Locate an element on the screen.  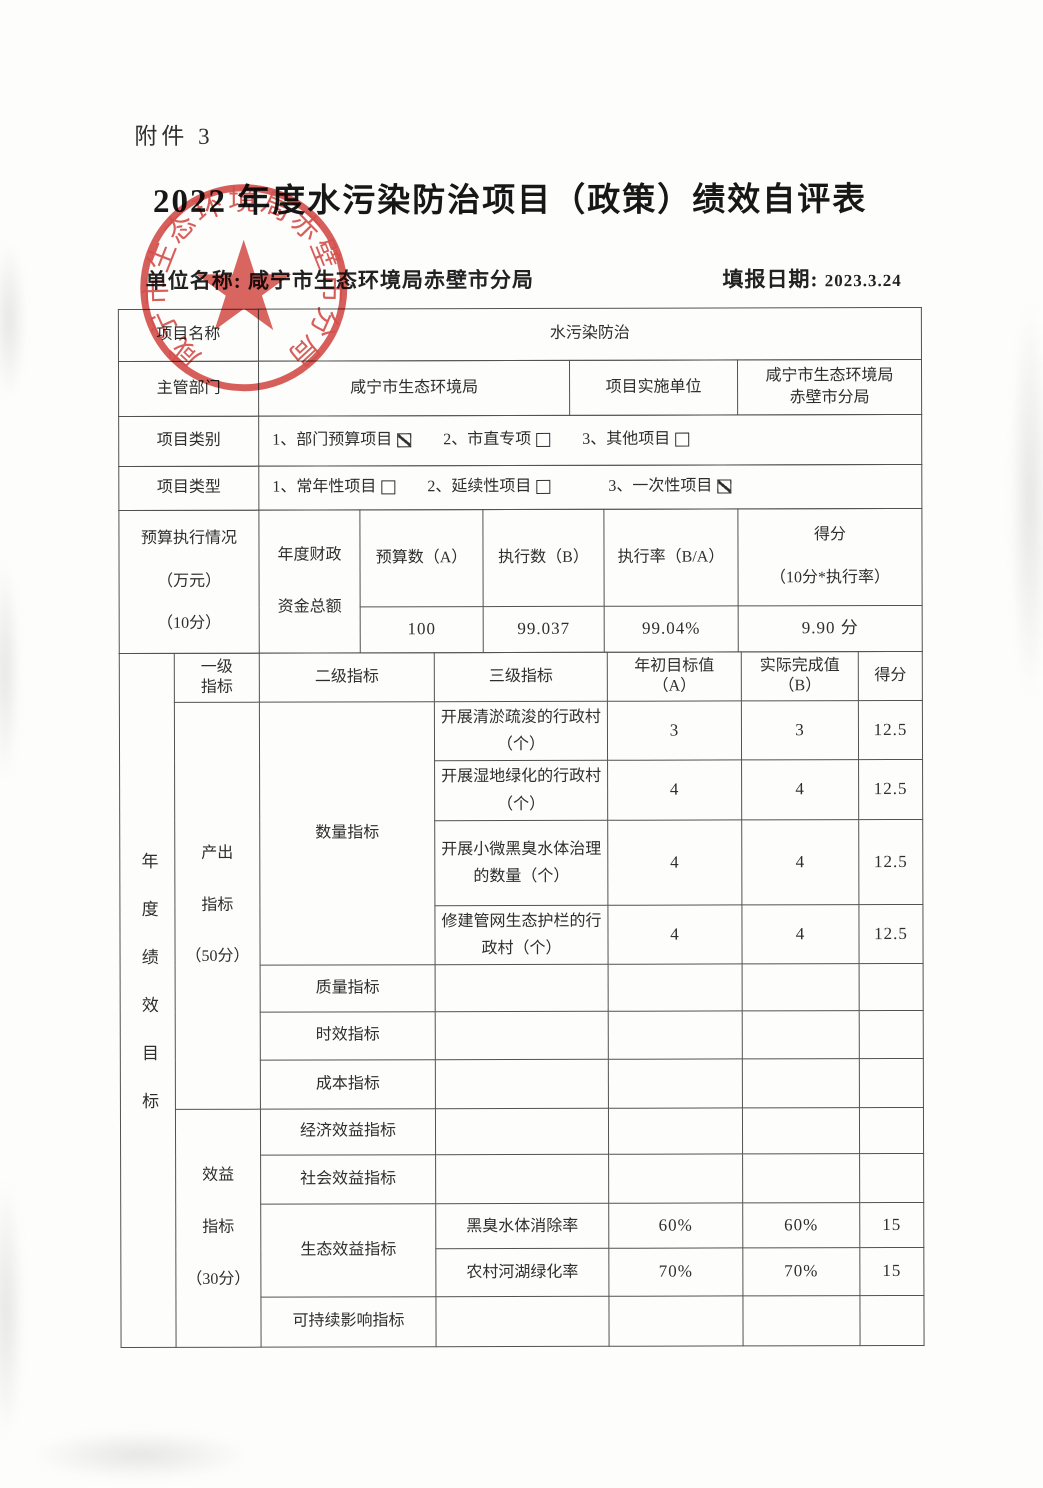
score-header: 得分 is located at coordinates (890, 676).